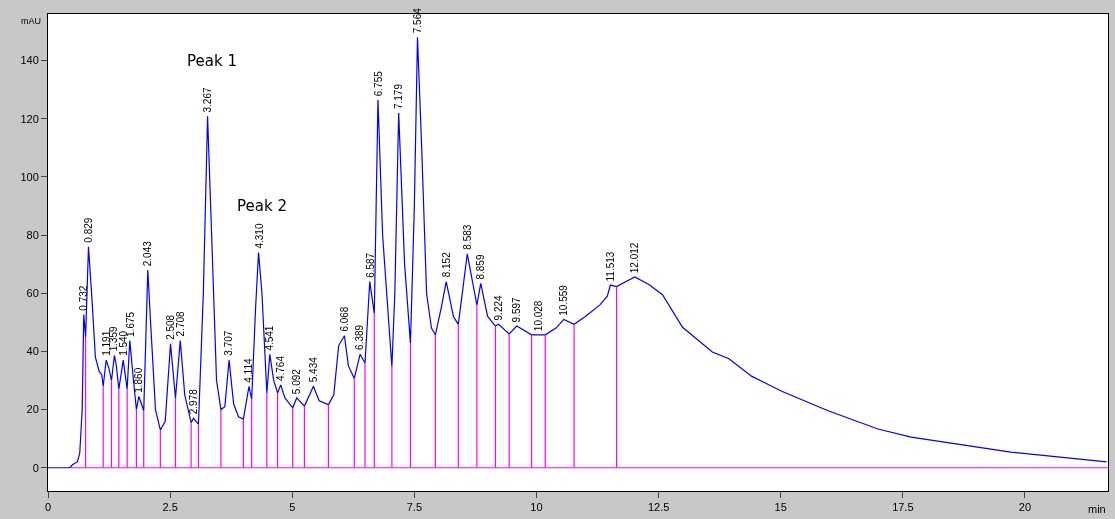 Image resolution: width=1115 pixels, height=519 pixels. Describe the element at coordinates (48, 507) in the screenshot. I see `x-tick-label: 0` at that location.